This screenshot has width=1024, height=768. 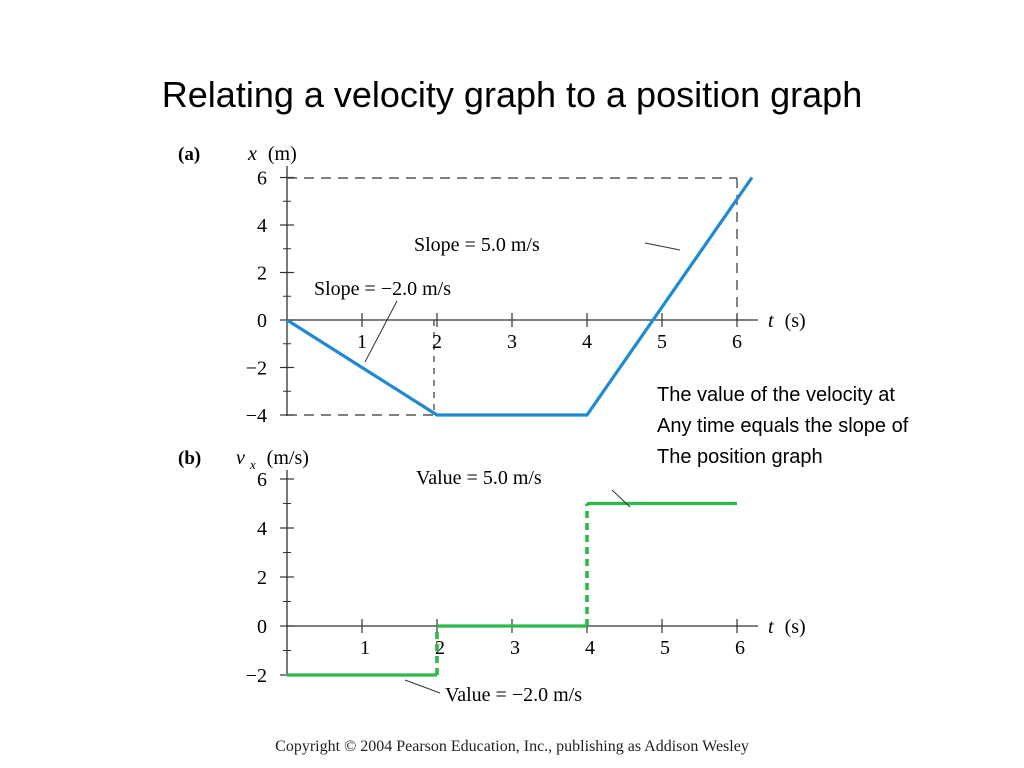 What do you see at coordinates (262, 179) in the screenshot?
I see `a-ytick-label: 6` at bounding box center [262, 179].